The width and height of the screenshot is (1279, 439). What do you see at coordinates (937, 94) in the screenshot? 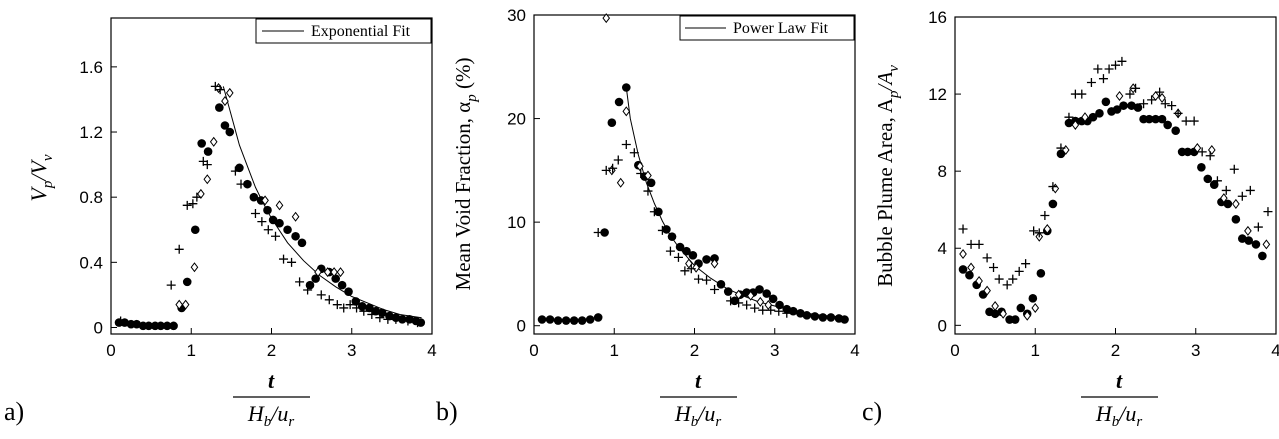
I see `y-tick-label-c: 12` at bounding box center [937, 94].